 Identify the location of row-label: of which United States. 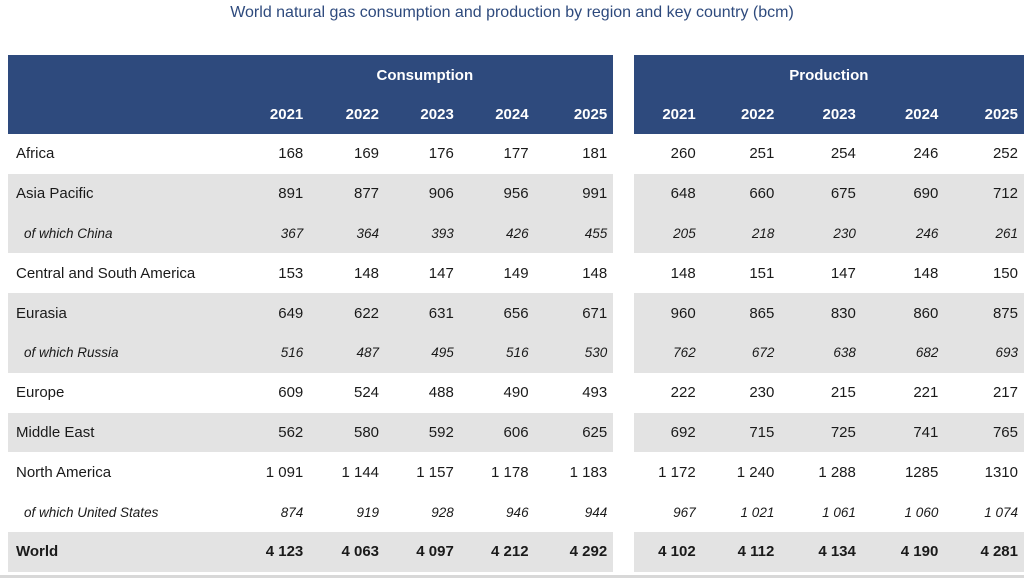
(91, 512).